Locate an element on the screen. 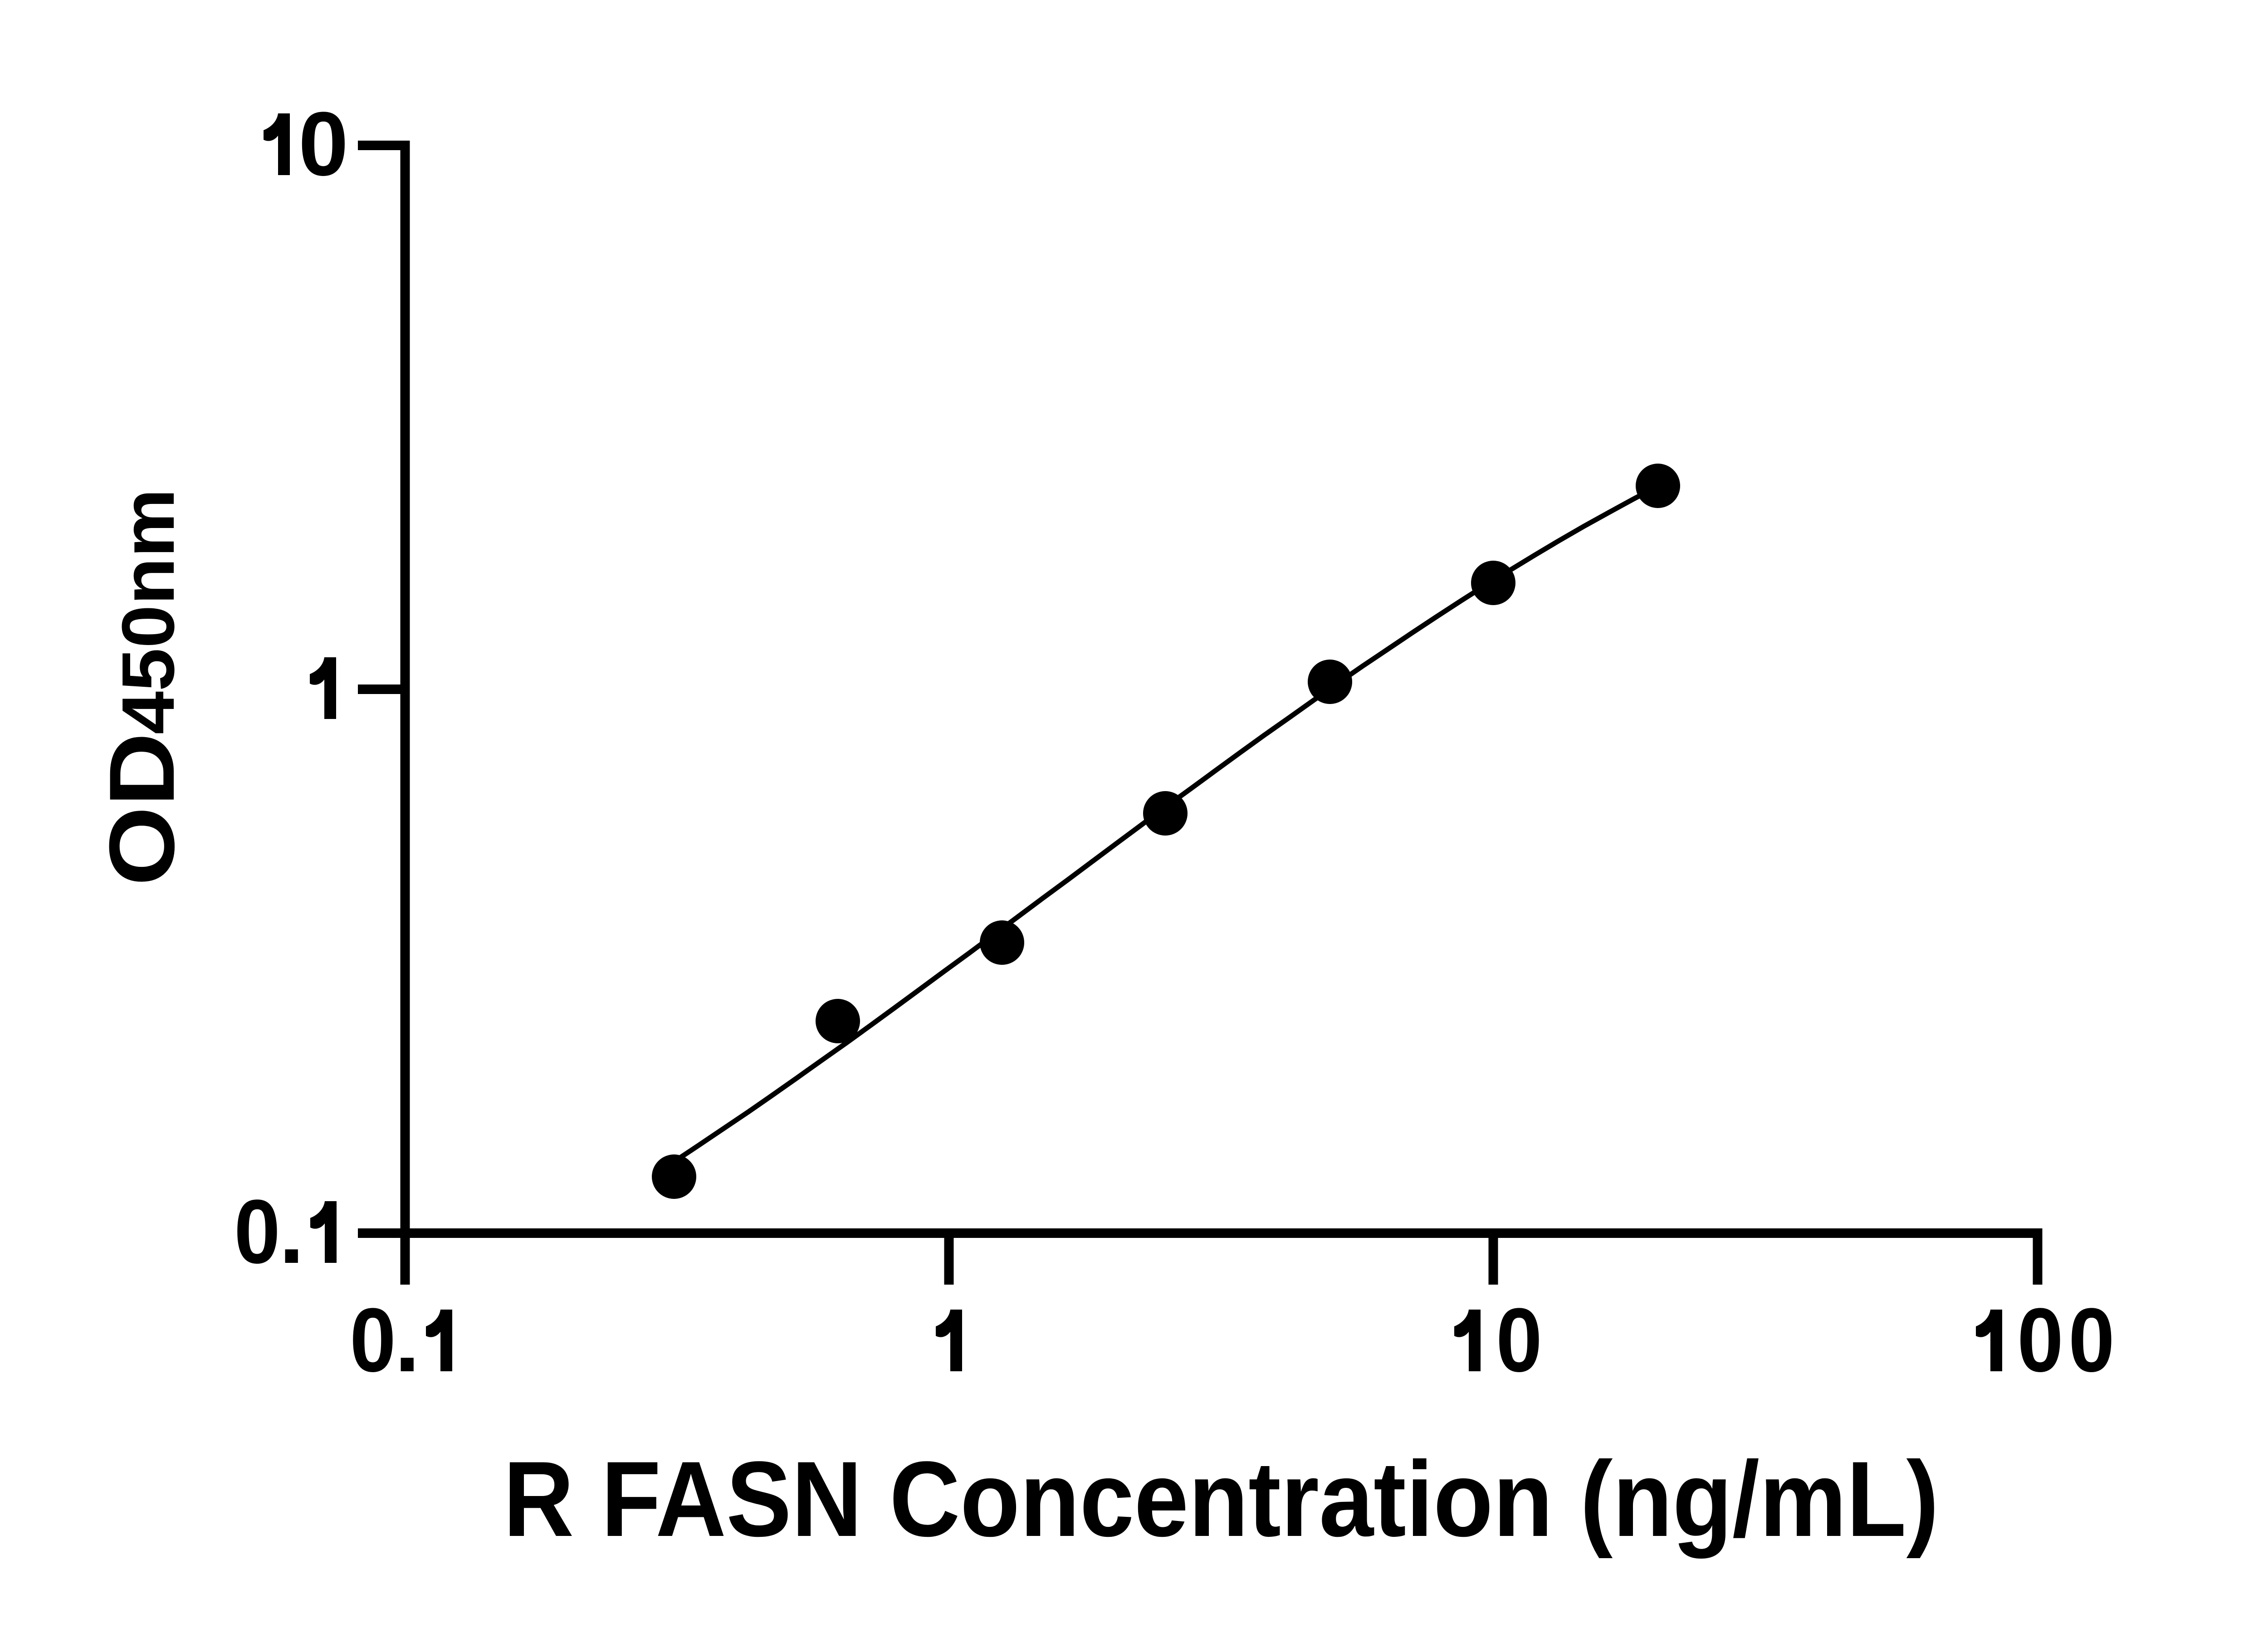  svg-text: 450nm is located at coordinates (148, 611).